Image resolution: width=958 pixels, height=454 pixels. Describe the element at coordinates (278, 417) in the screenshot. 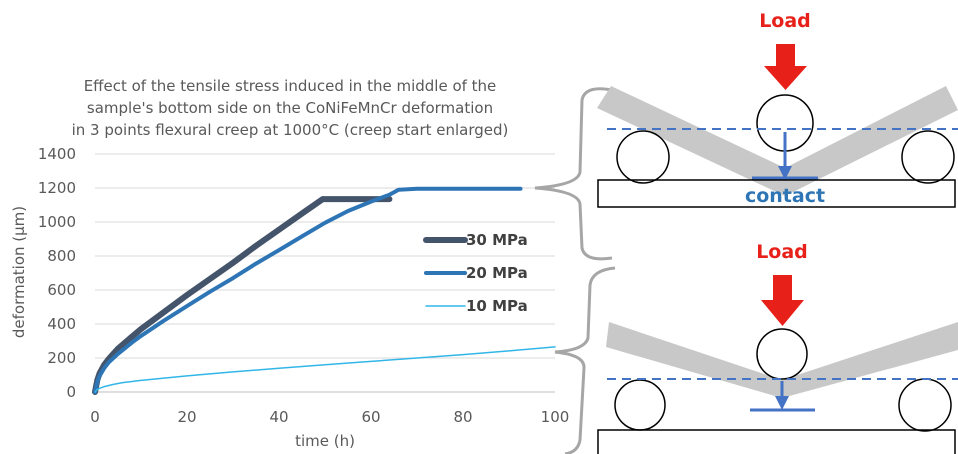

I see `x-tick-label: 40` at that location.